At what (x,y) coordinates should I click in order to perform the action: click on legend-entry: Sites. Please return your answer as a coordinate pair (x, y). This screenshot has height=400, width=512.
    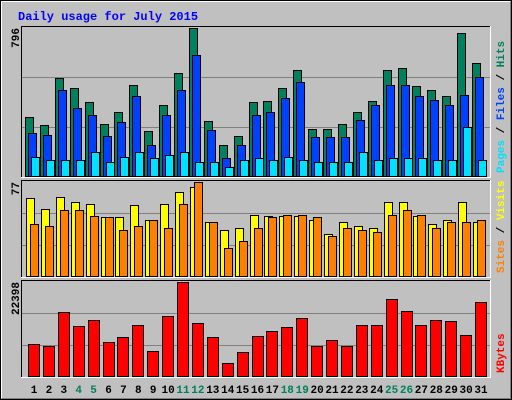
    Looking at the image, I should click on (502, 256).